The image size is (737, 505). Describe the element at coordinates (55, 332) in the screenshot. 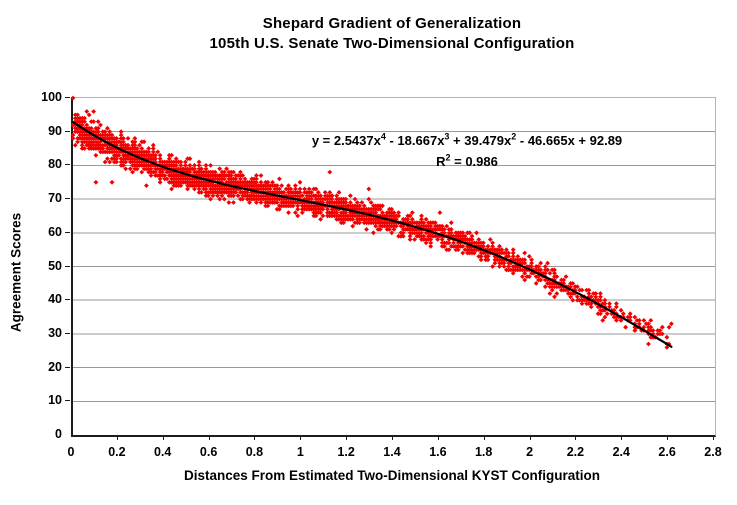

I see `y-tick-label: 30` at that location.